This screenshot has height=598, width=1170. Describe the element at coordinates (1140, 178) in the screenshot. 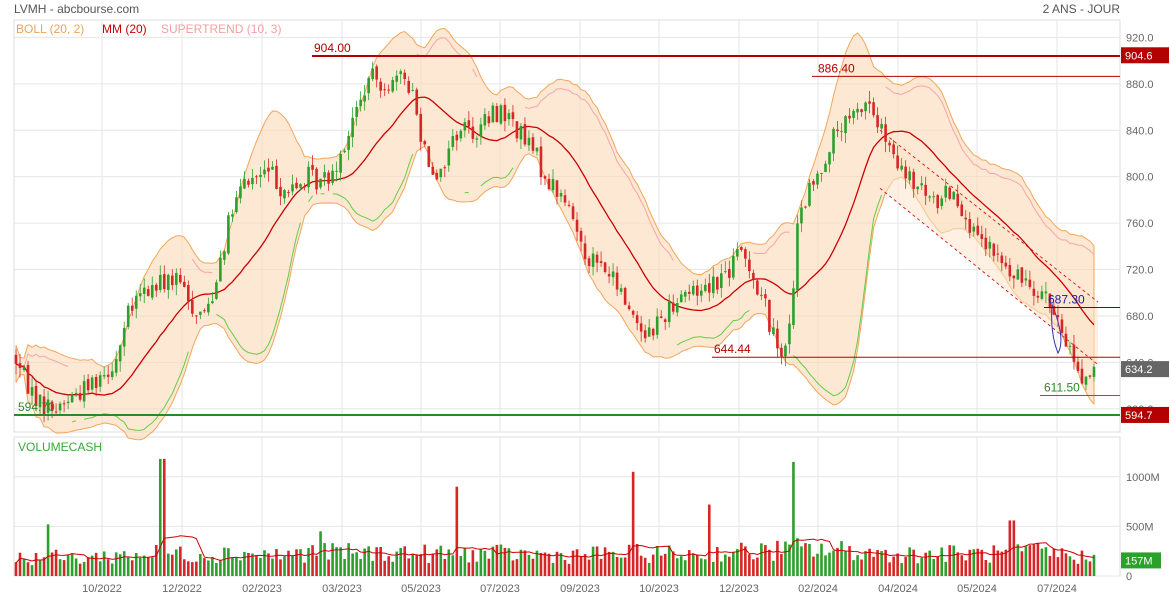

I see `price-tick-label: 800.0` at that location.